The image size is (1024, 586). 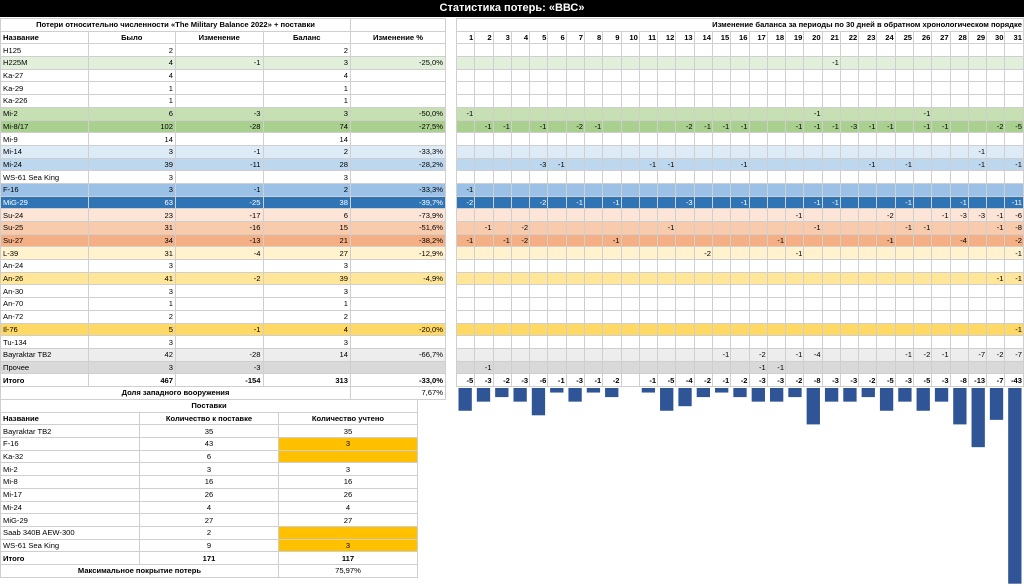 What do you see at coordinates (1014, 202) in the screenshot?
I see `period-cell: -11` at bounding box center [1014, 202].